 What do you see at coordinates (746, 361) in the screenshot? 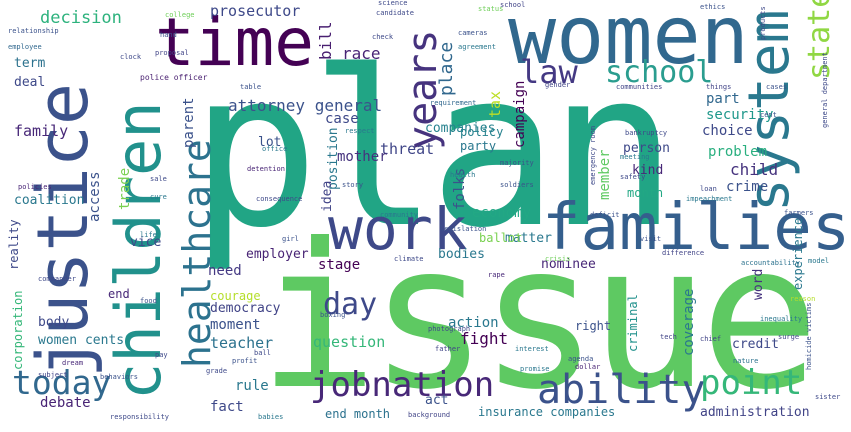
I see `word-nature: nature` at bounding box center [746, 361].